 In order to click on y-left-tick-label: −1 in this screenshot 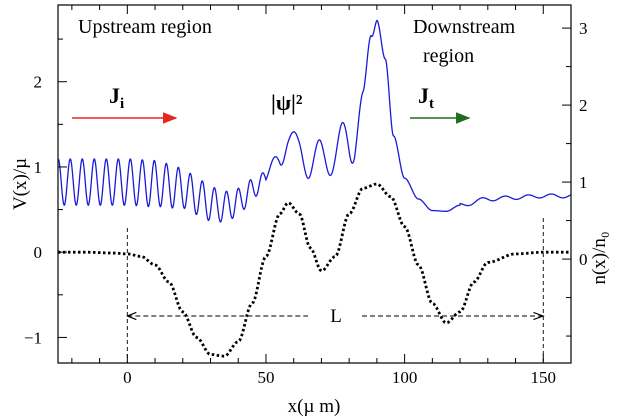, I will do `click(33, 337)`.